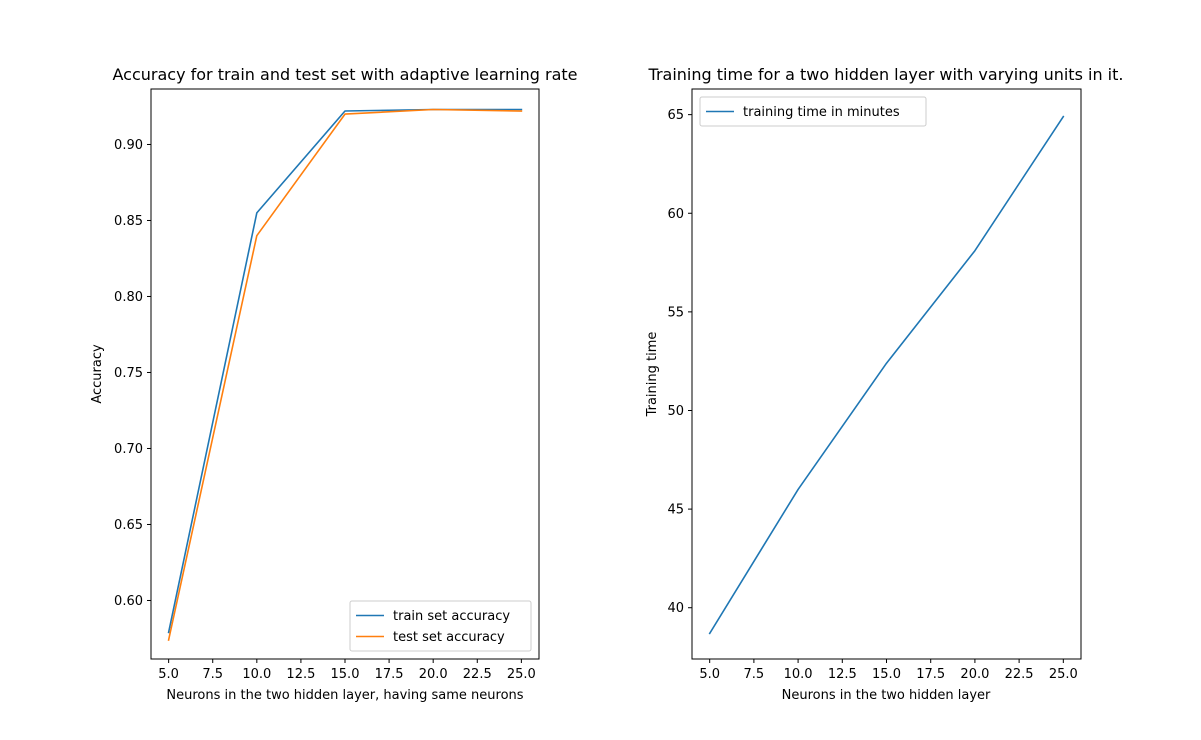  I want to click on legend-label: test set accuracy, so click(449, 637).